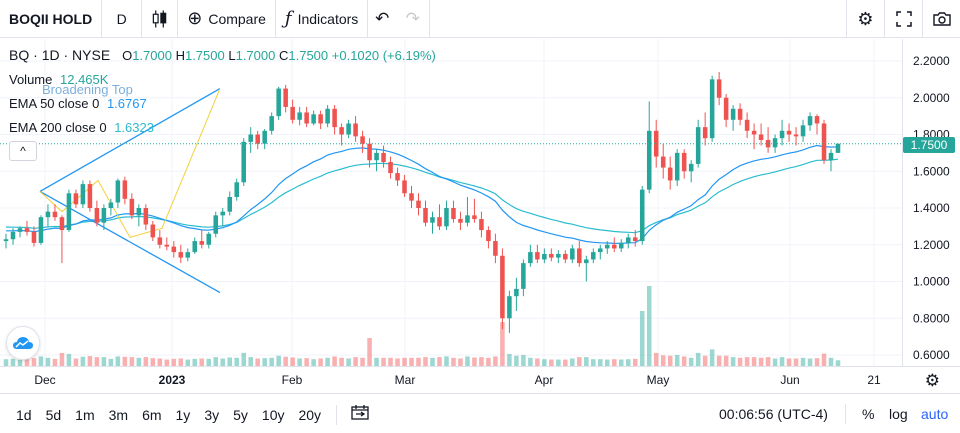  I want to click on screenshot-button, so click(941, 19).